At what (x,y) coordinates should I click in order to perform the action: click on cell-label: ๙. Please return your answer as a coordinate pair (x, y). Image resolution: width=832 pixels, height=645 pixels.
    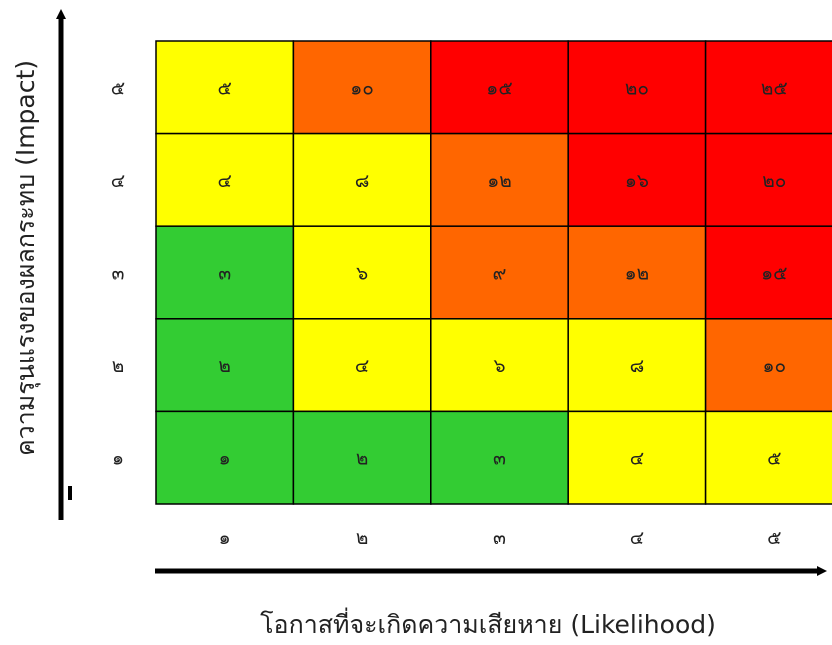
    Looking at the image, I should click on (500, 274).